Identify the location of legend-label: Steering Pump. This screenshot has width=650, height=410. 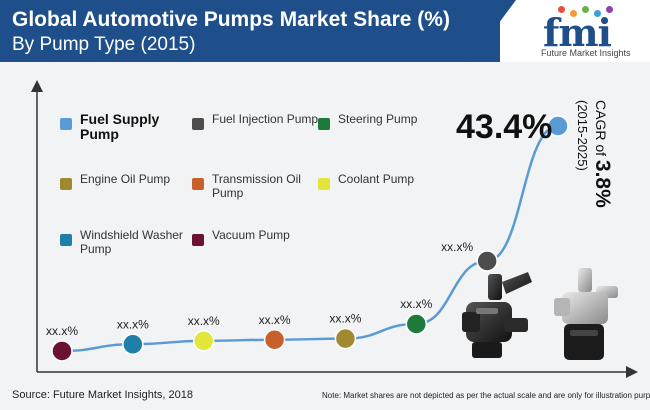
(378, 119).